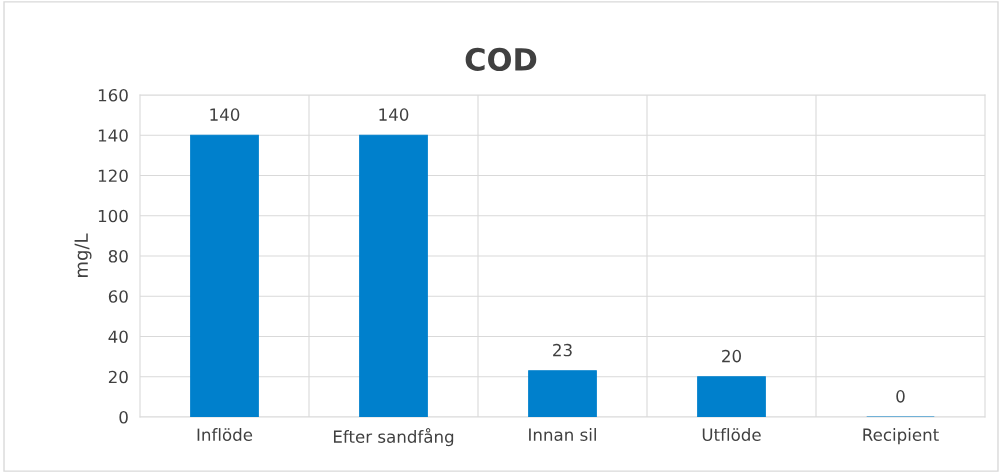 The width and height of the screenshot is (1002, 473). I want to click on x-tick-label: Recipient, so click(901, 436).